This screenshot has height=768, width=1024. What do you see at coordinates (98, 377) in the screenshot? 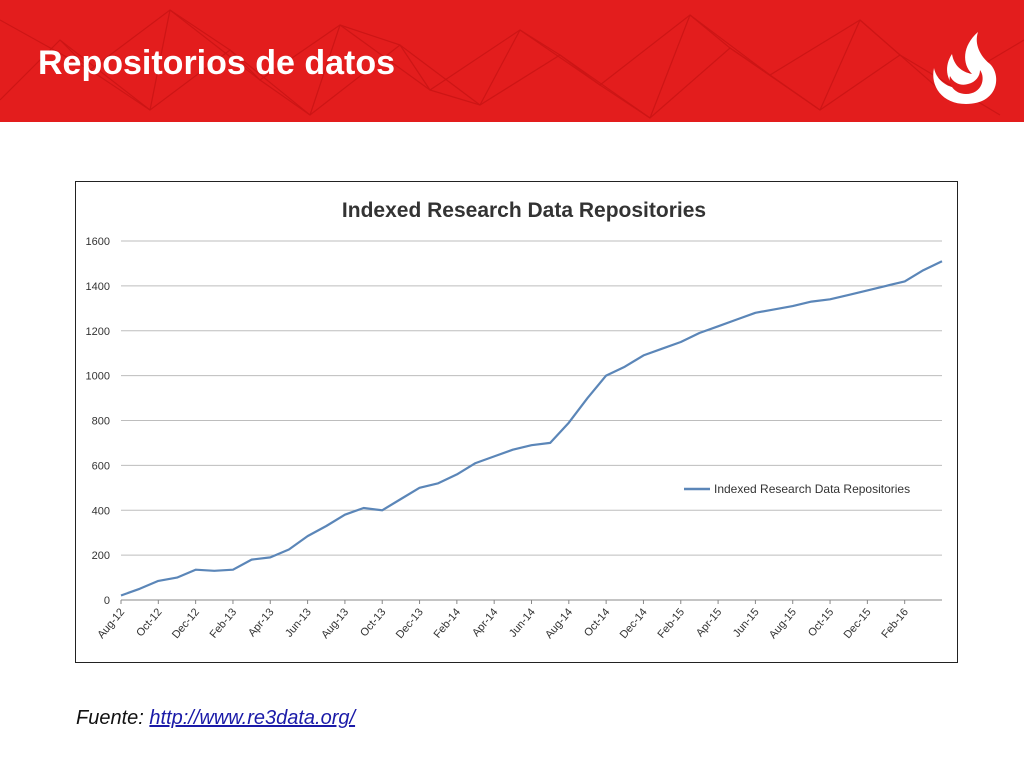
I see `y-tick-label: 1000` at bounding box center [98, 377].